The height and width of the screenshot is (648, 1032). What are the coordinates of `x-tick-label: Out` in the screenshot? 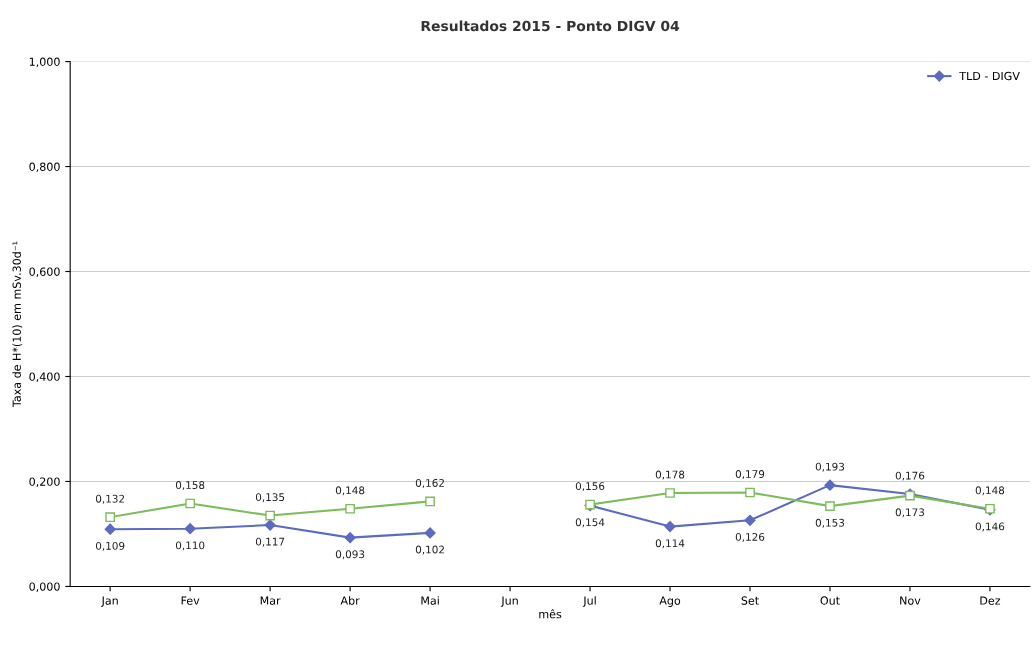 It's located at (830, 600).